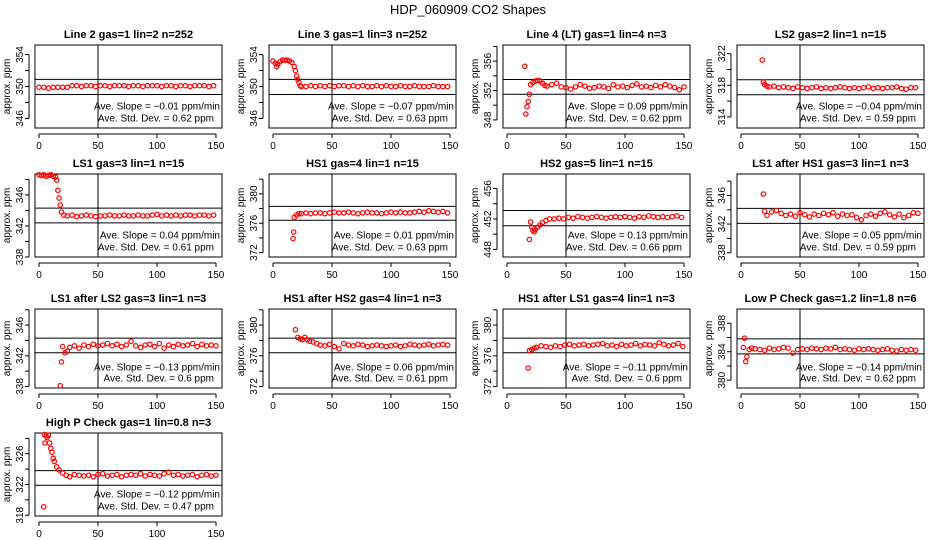 This screenshot has width=936, height=540. I want to click on y-tick-label: 354, so click(254, 54).